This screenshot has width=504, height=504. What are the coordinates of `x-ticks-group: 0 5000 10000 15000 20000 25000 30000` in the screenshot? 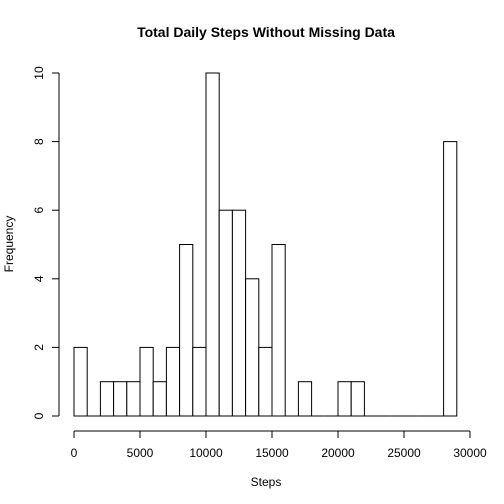 It's located at (279, 445).